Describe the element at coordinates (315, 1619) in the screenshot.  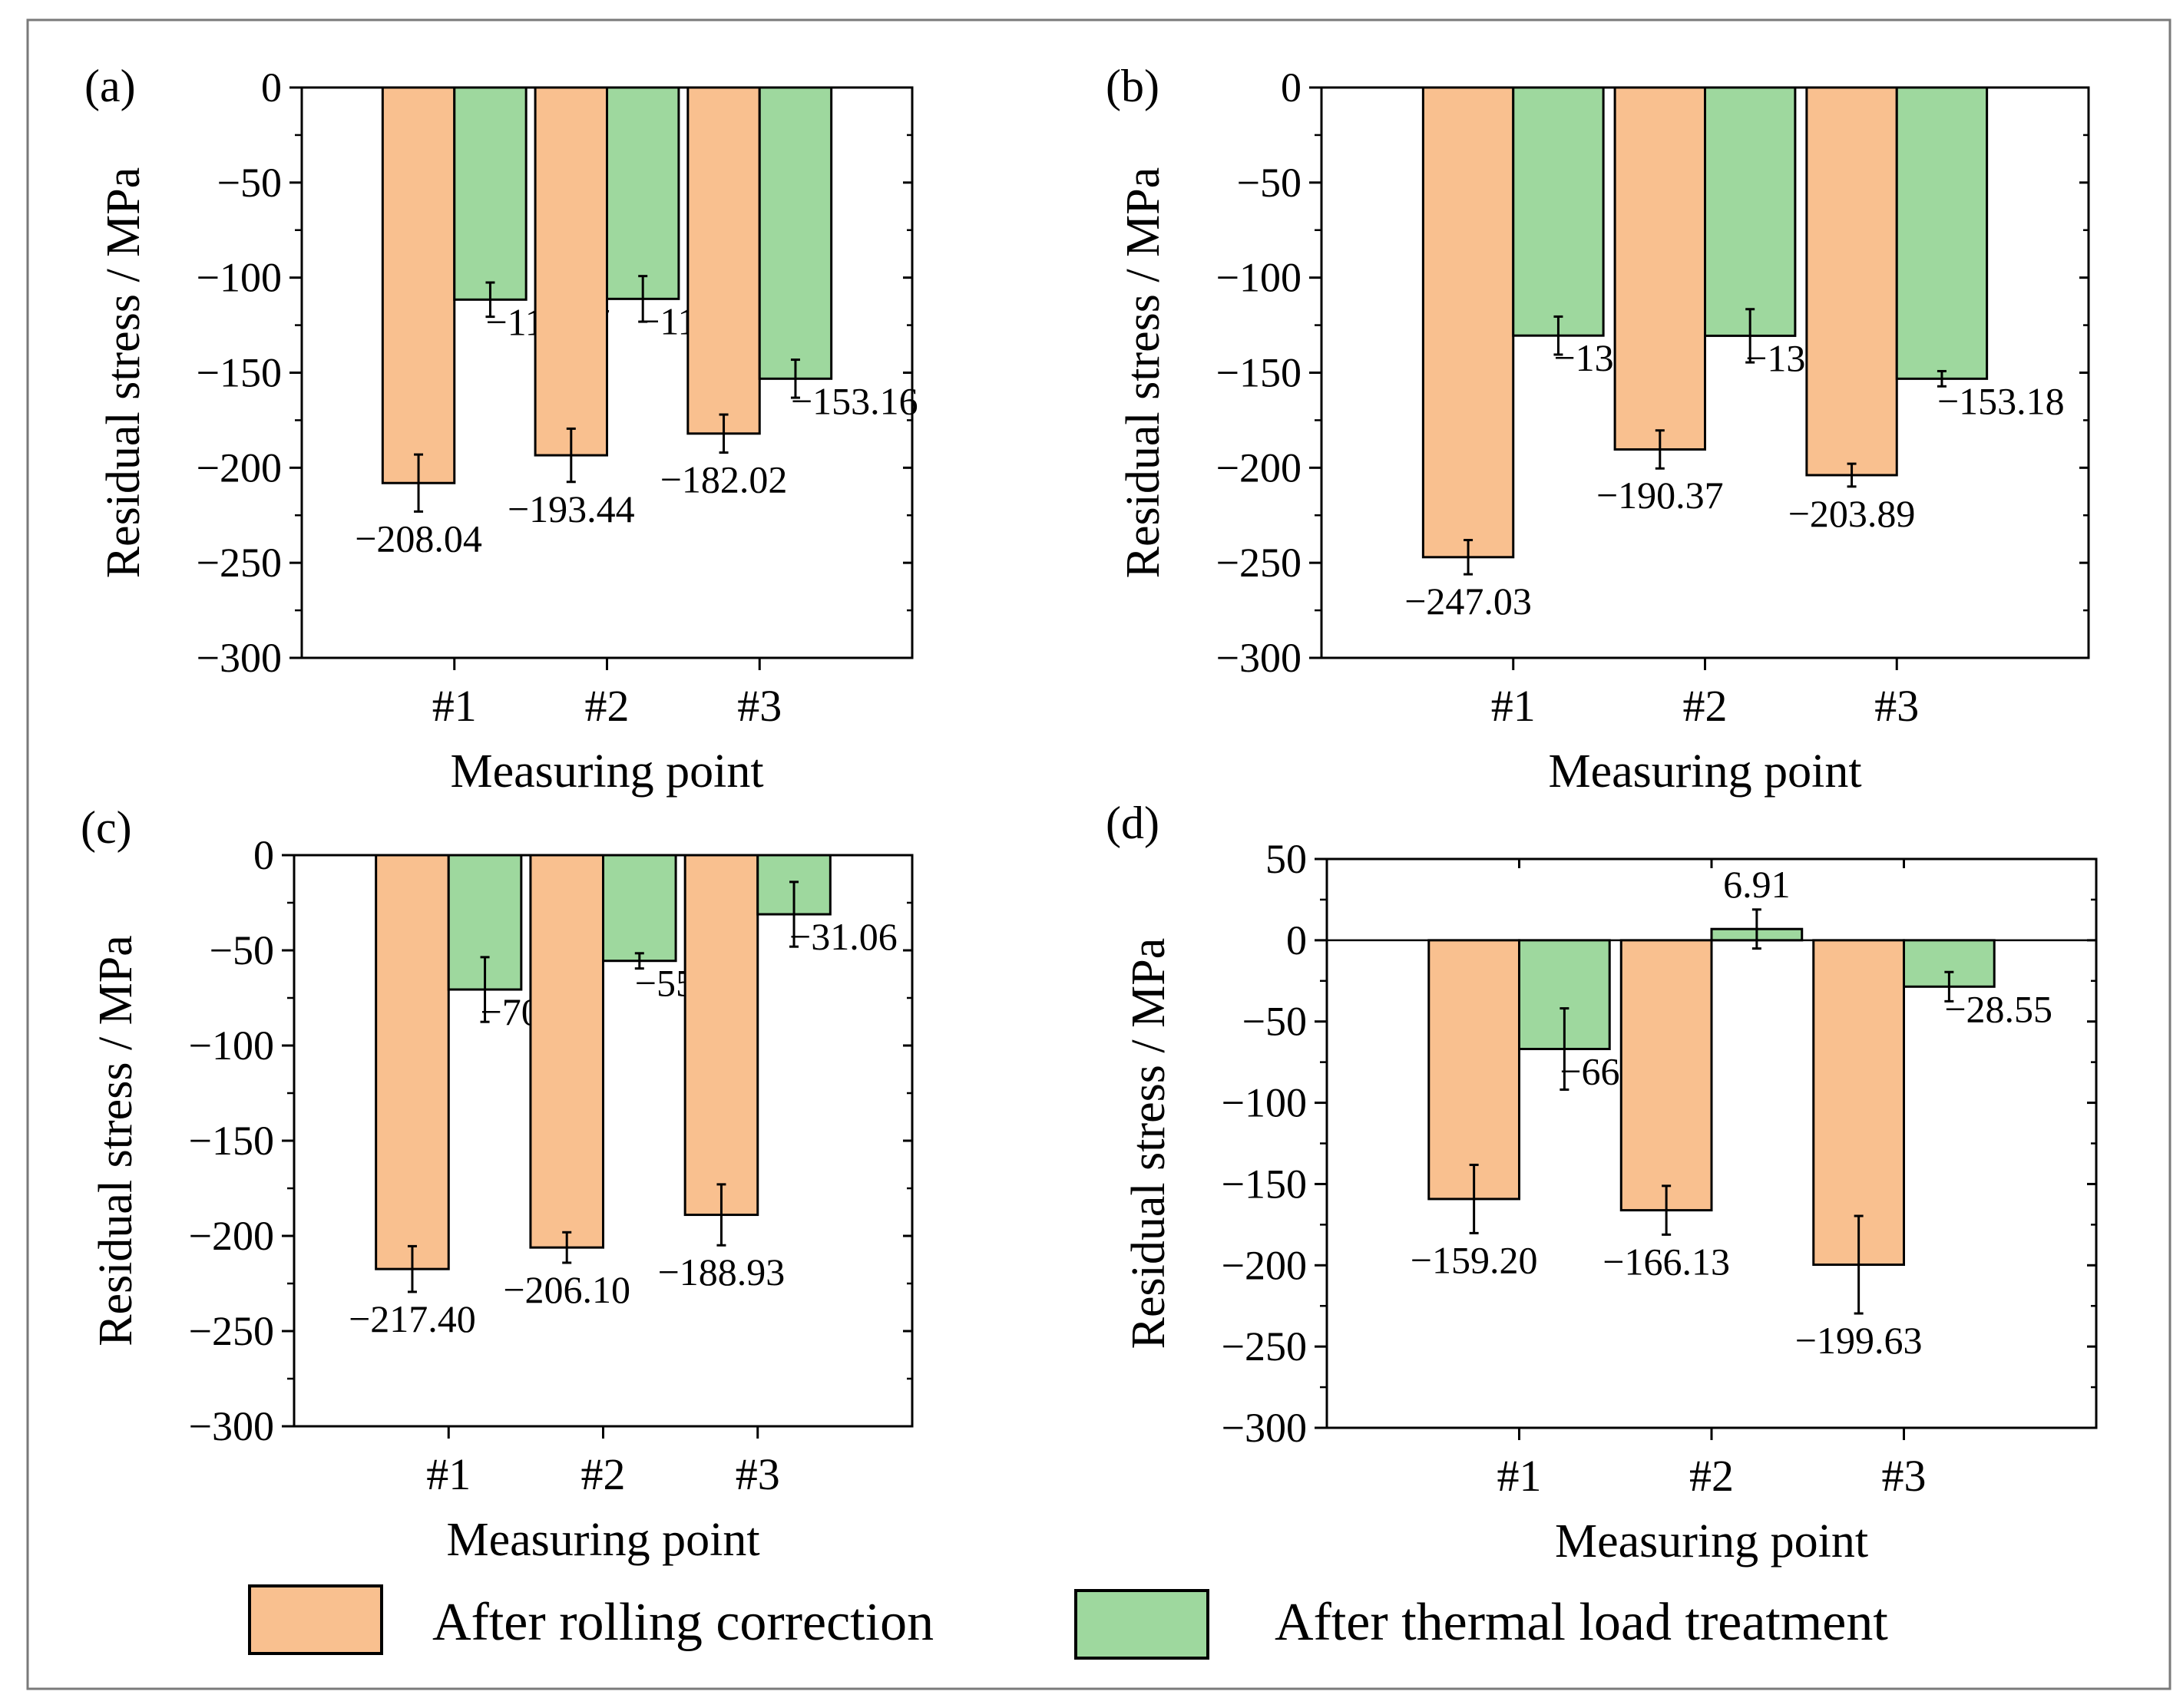
I see `legend-swatch-rolling` at that location.